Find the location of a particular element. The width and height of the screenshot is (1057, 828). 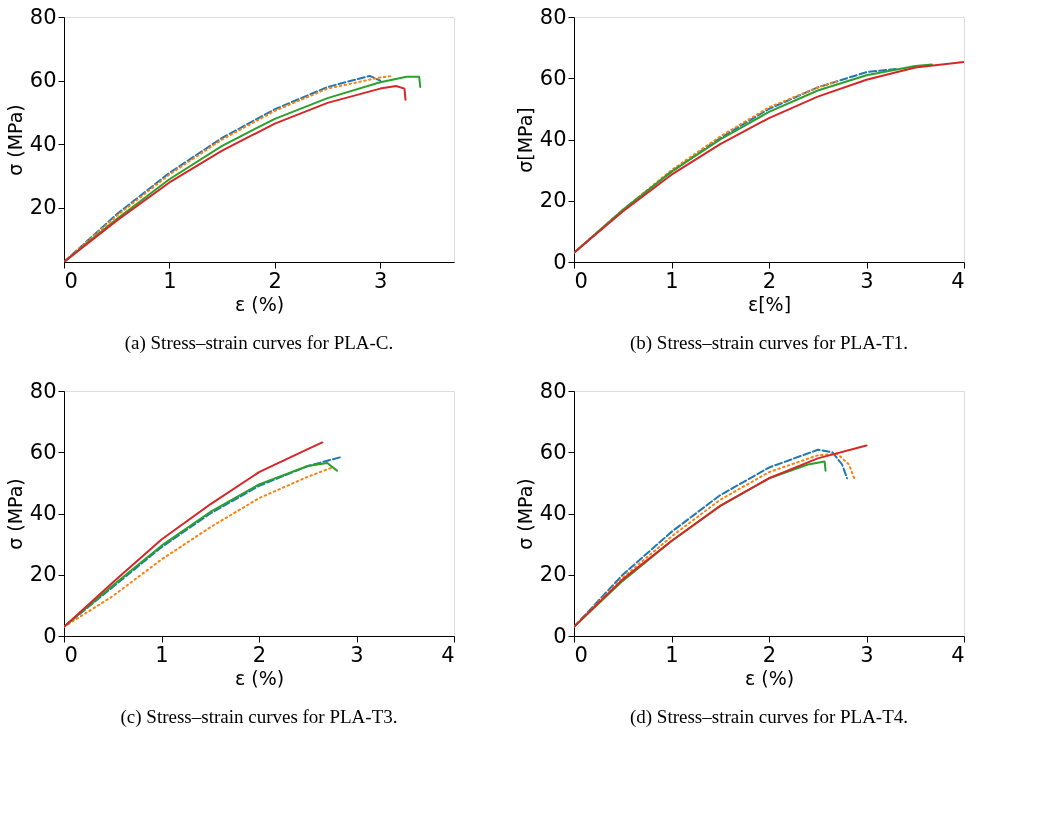

text: (d) Stress–strain curves for PLA-T4. is located at coordinates (769, 717).